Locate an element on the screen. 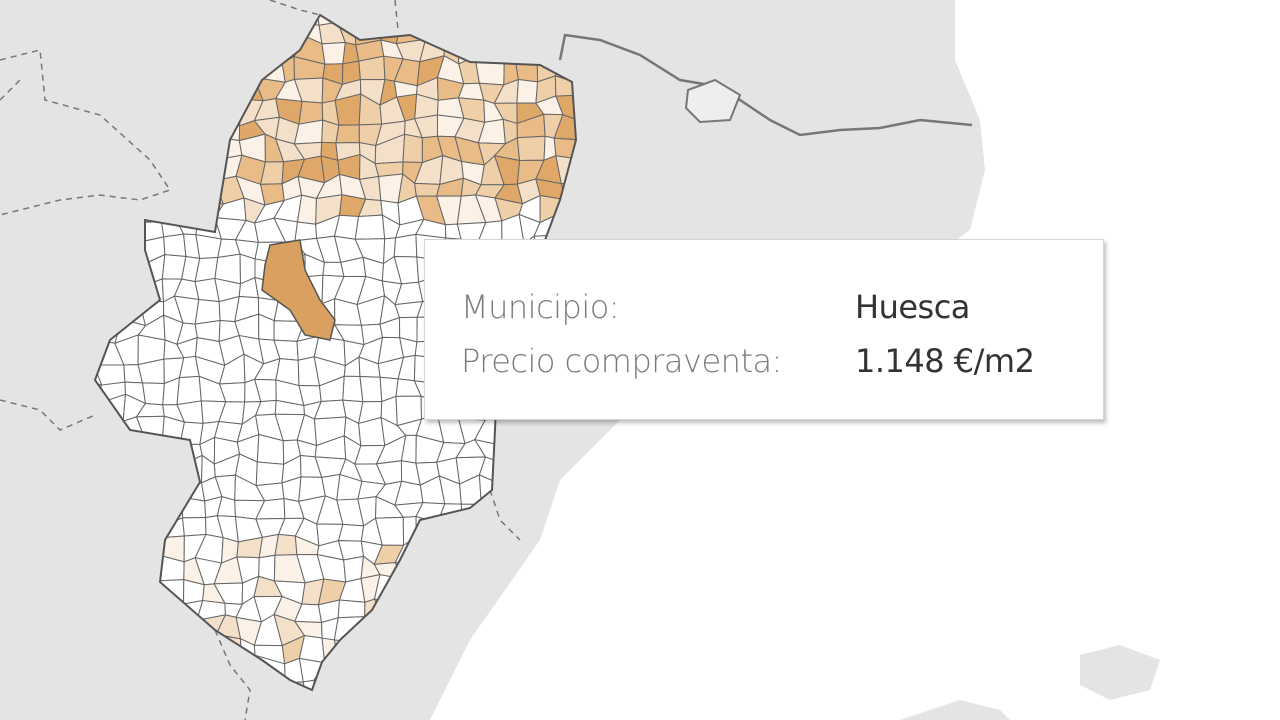  precio-value: 1.148 €/m2 is located at coordinates (945, 361).